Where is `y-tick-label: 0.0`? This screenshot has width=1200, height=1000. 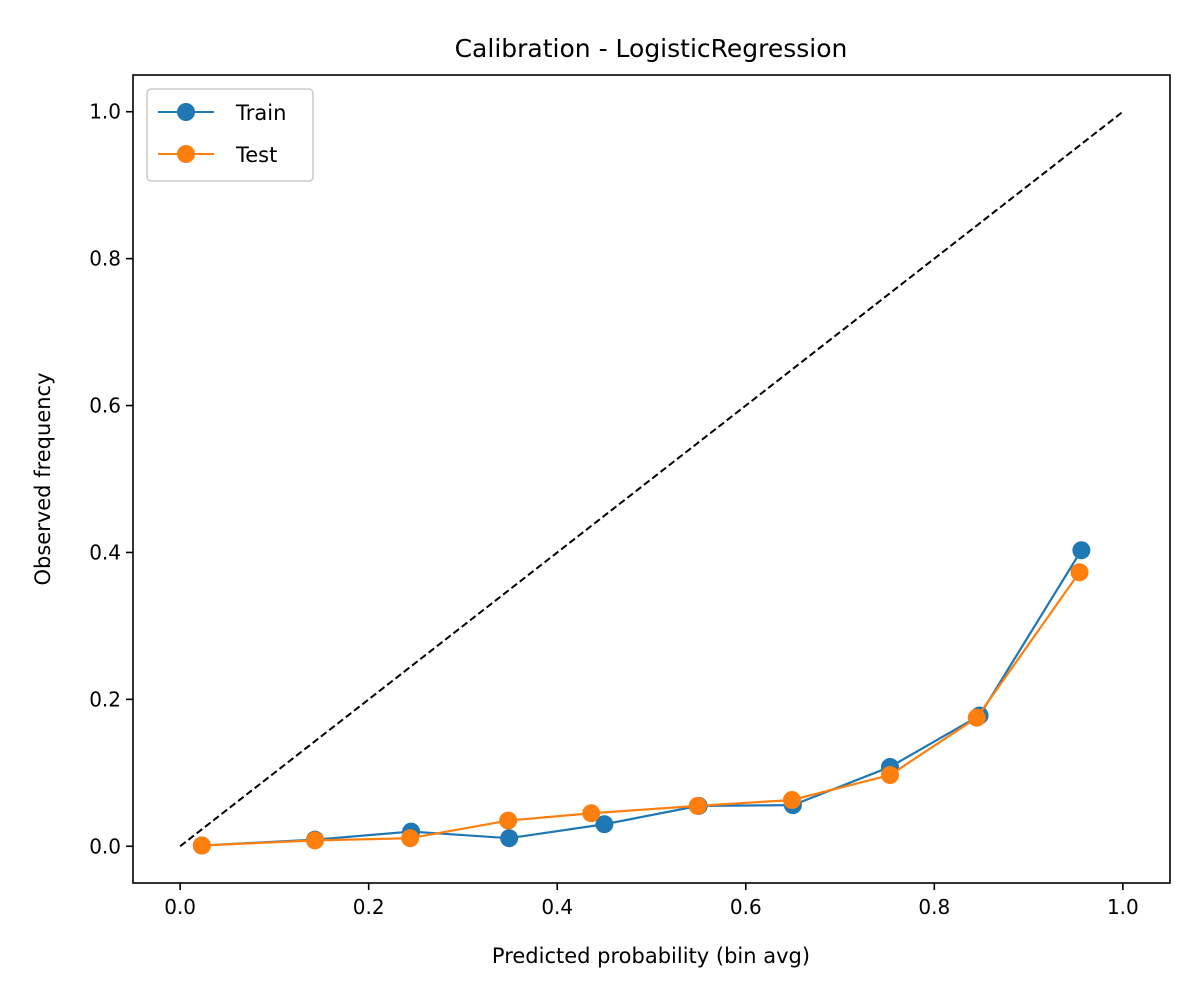 y-tick-label: 0.0 is located at coordinates (105, 846).